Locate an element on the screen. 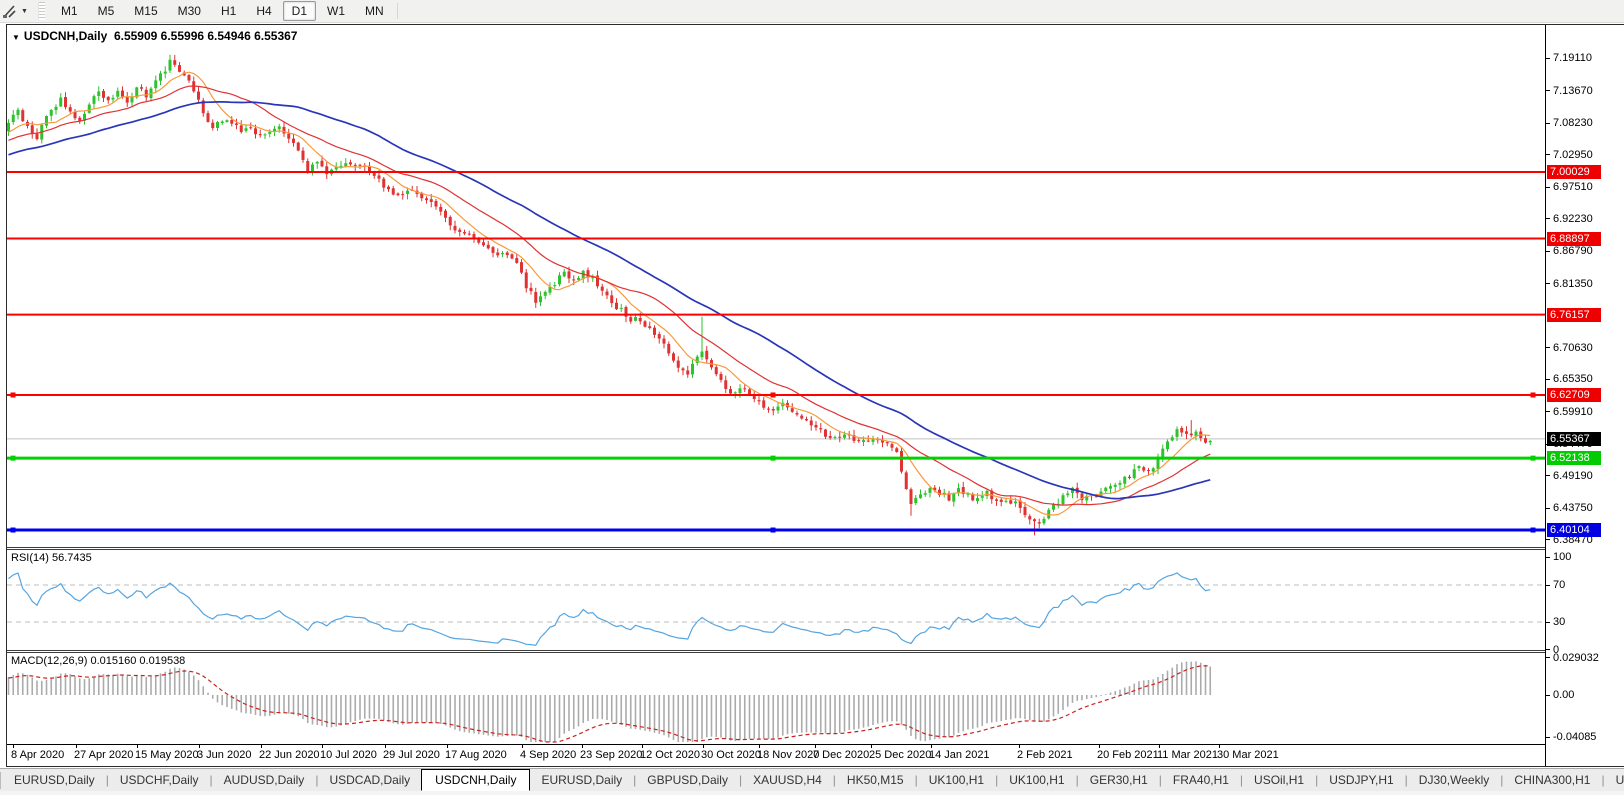 The image size is (1624, 795). timeframe-button-h1: H1 is located at coordinates (228, 11).